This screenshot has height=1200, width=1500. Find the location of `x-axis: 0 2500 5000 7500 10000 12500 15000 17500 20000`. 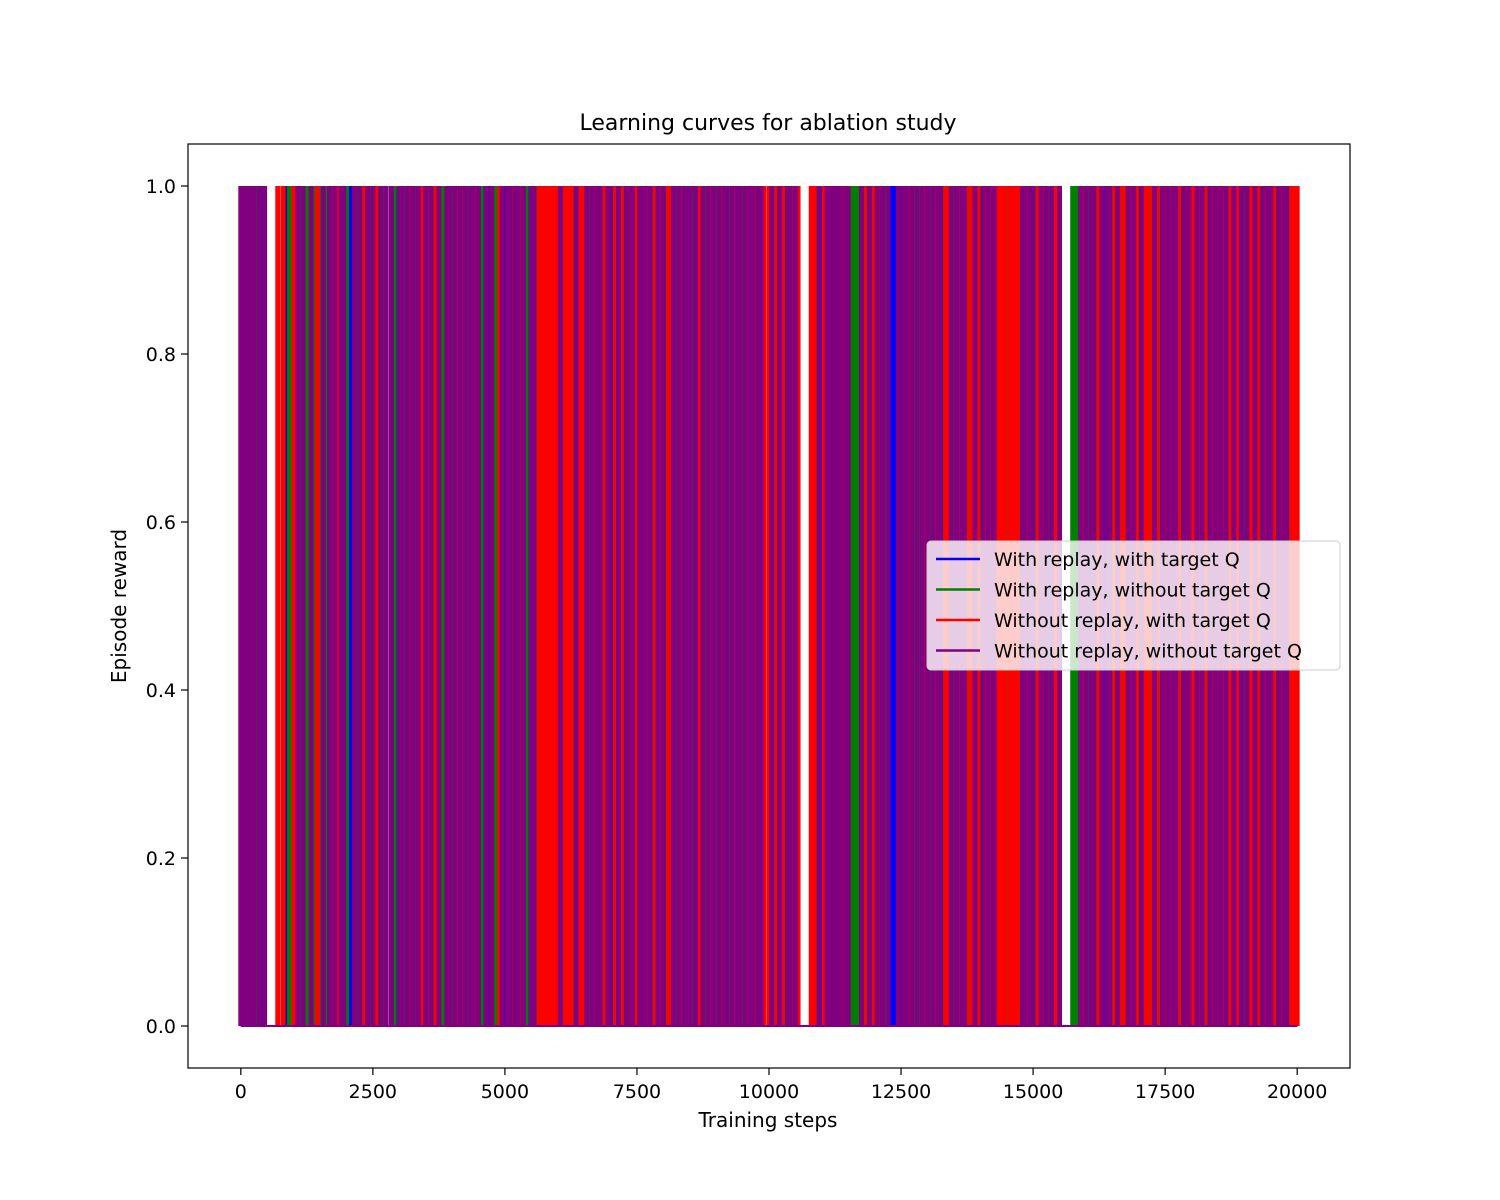

x-axis: 0 2500 5000 7500 10000 12500 15000 17500 20000 is located at coordinates (781, 1085).